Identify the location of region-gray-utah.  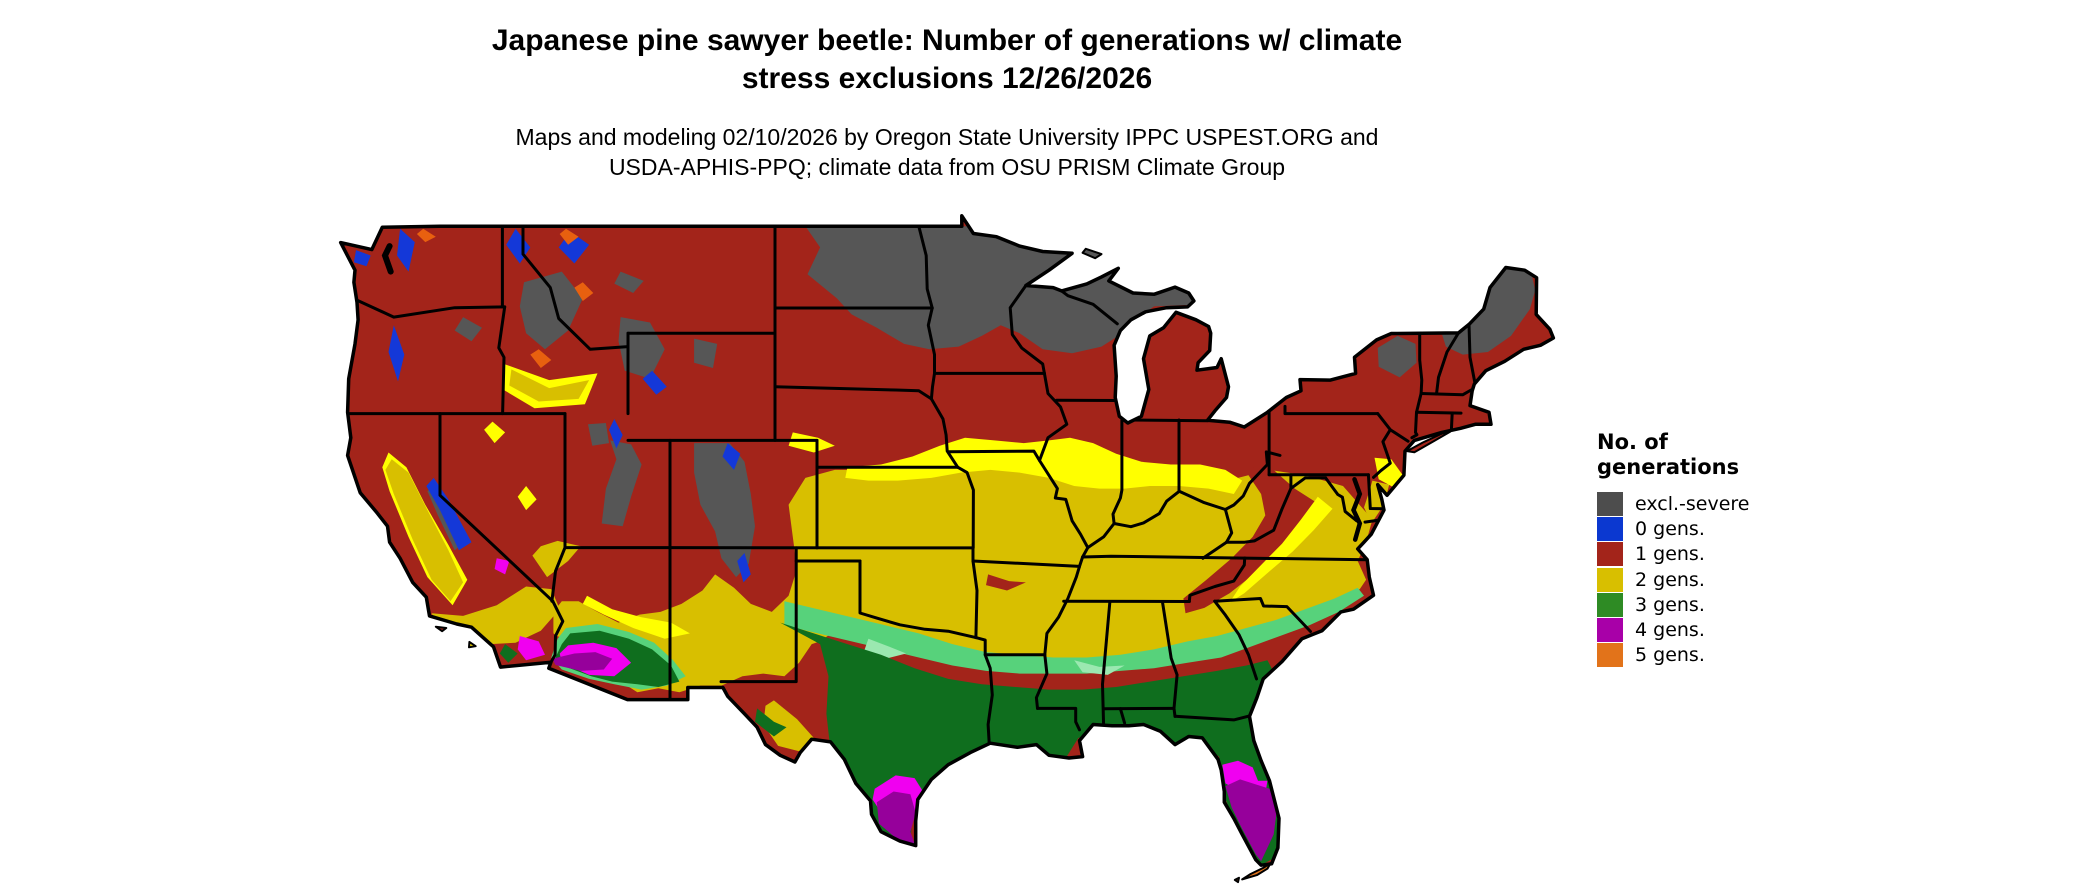
(621, 483).